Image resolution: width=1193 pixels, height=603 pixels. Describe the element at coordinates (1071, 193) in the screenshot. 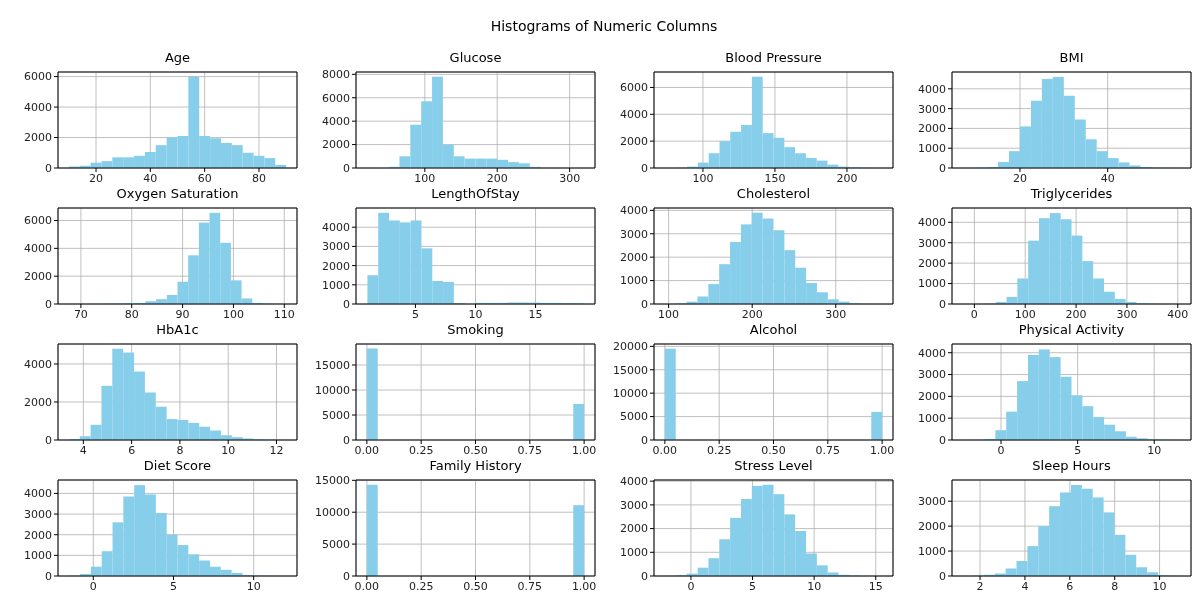

I see `chart-title: Triglycerides` at that location.